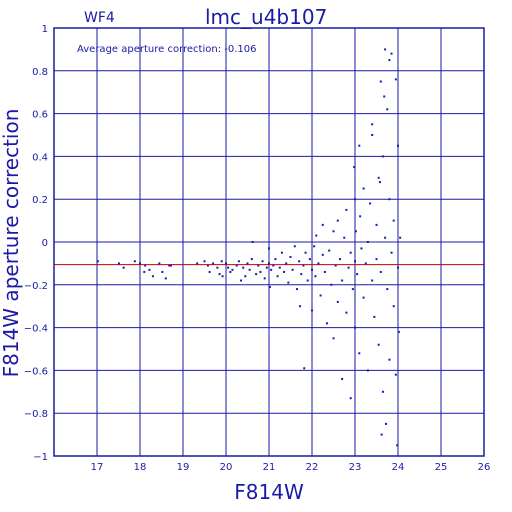  What do you see at coordinates (40, 457) in the screenshot?
I see `y-tick-label: −1` at bounding box center [40, 457].